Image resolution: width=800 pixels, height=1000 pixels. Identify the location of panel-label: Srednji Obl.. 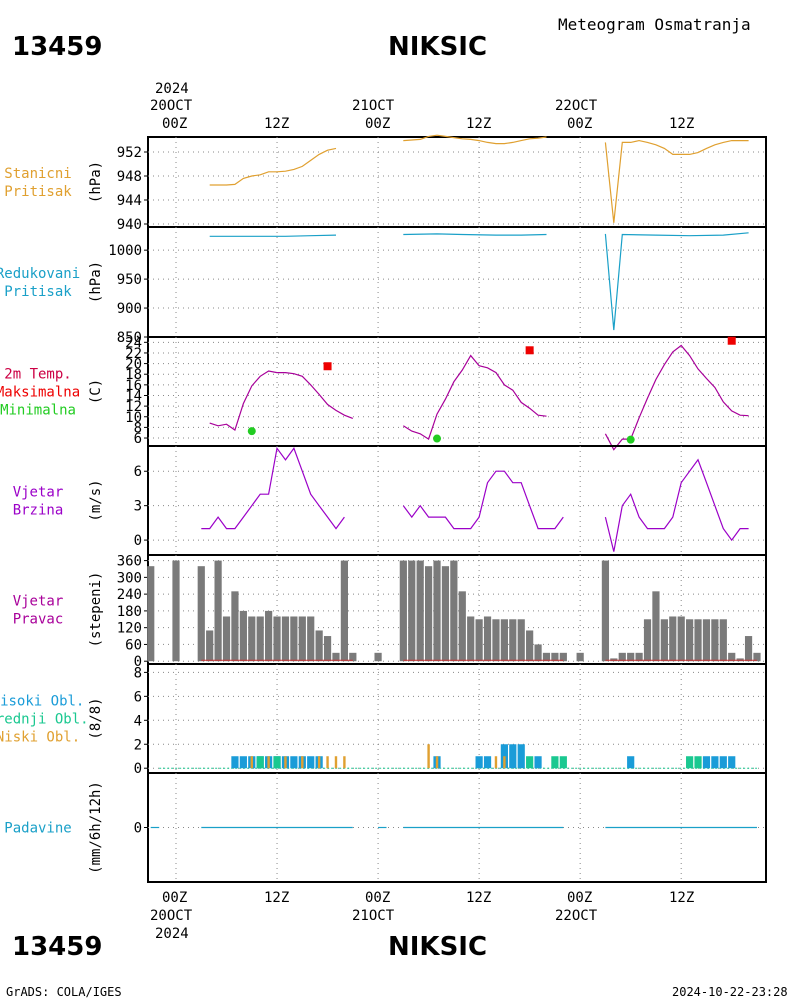
(44, 720).